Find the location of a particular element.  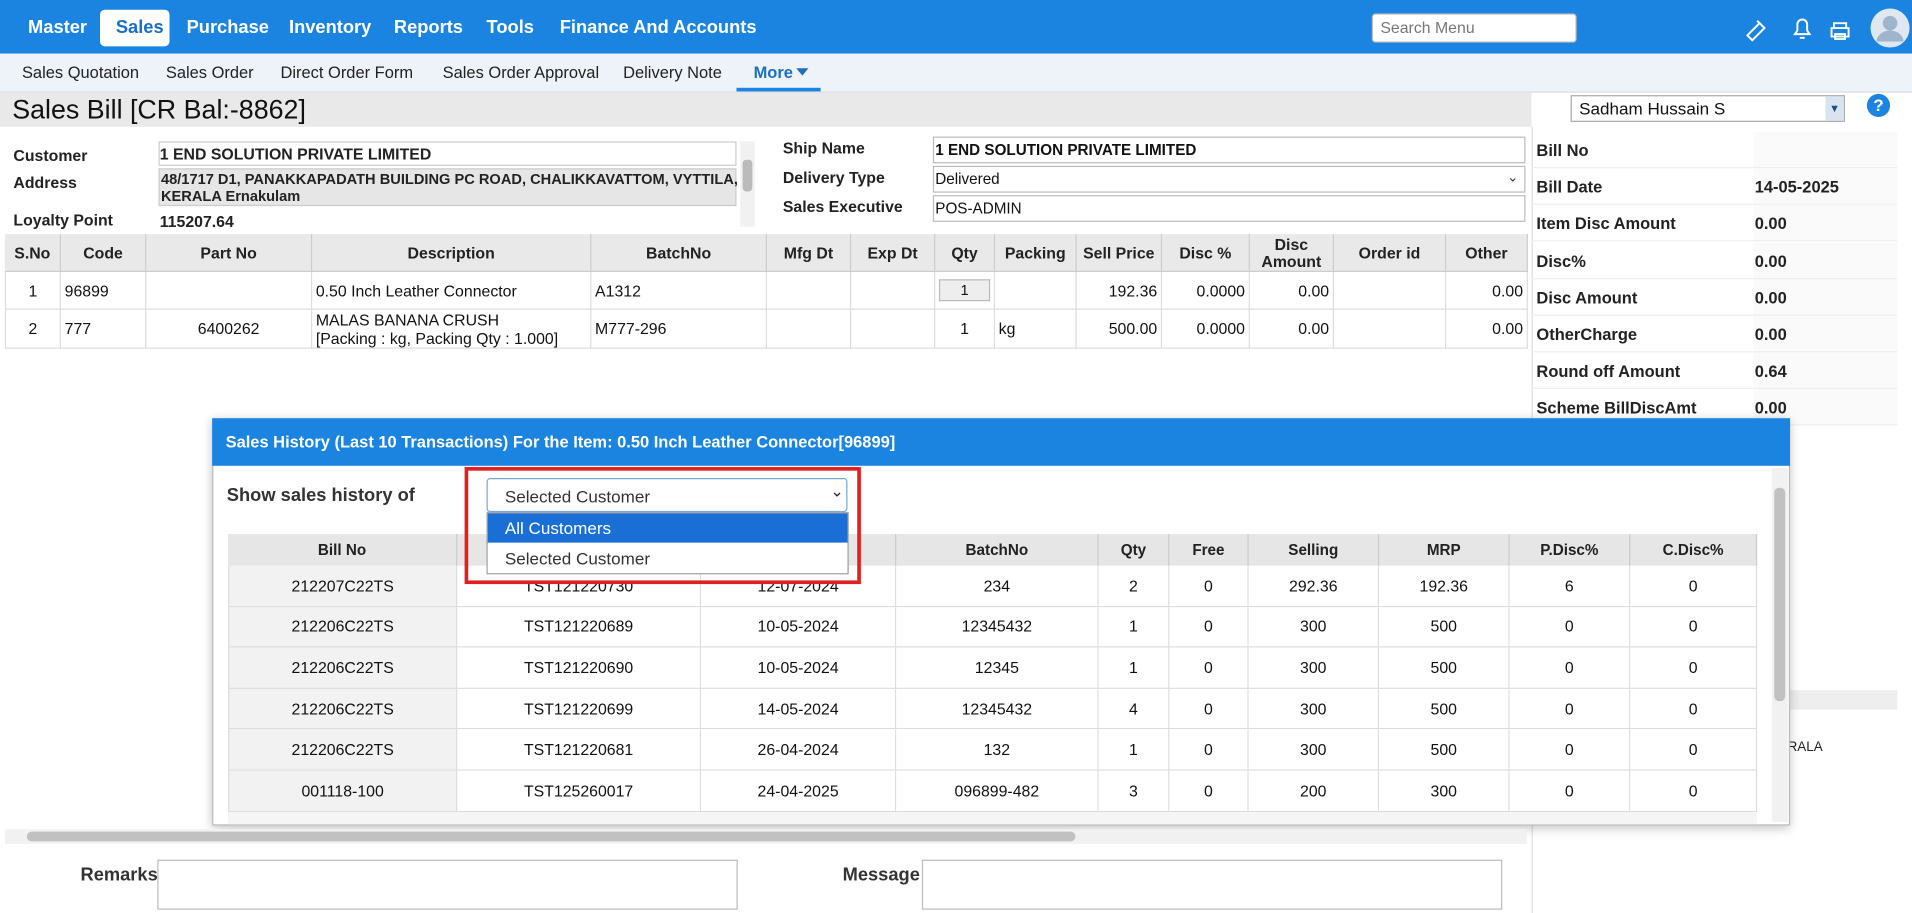

sub-nav-item: Sales Order is located at coordinates (210, 72).